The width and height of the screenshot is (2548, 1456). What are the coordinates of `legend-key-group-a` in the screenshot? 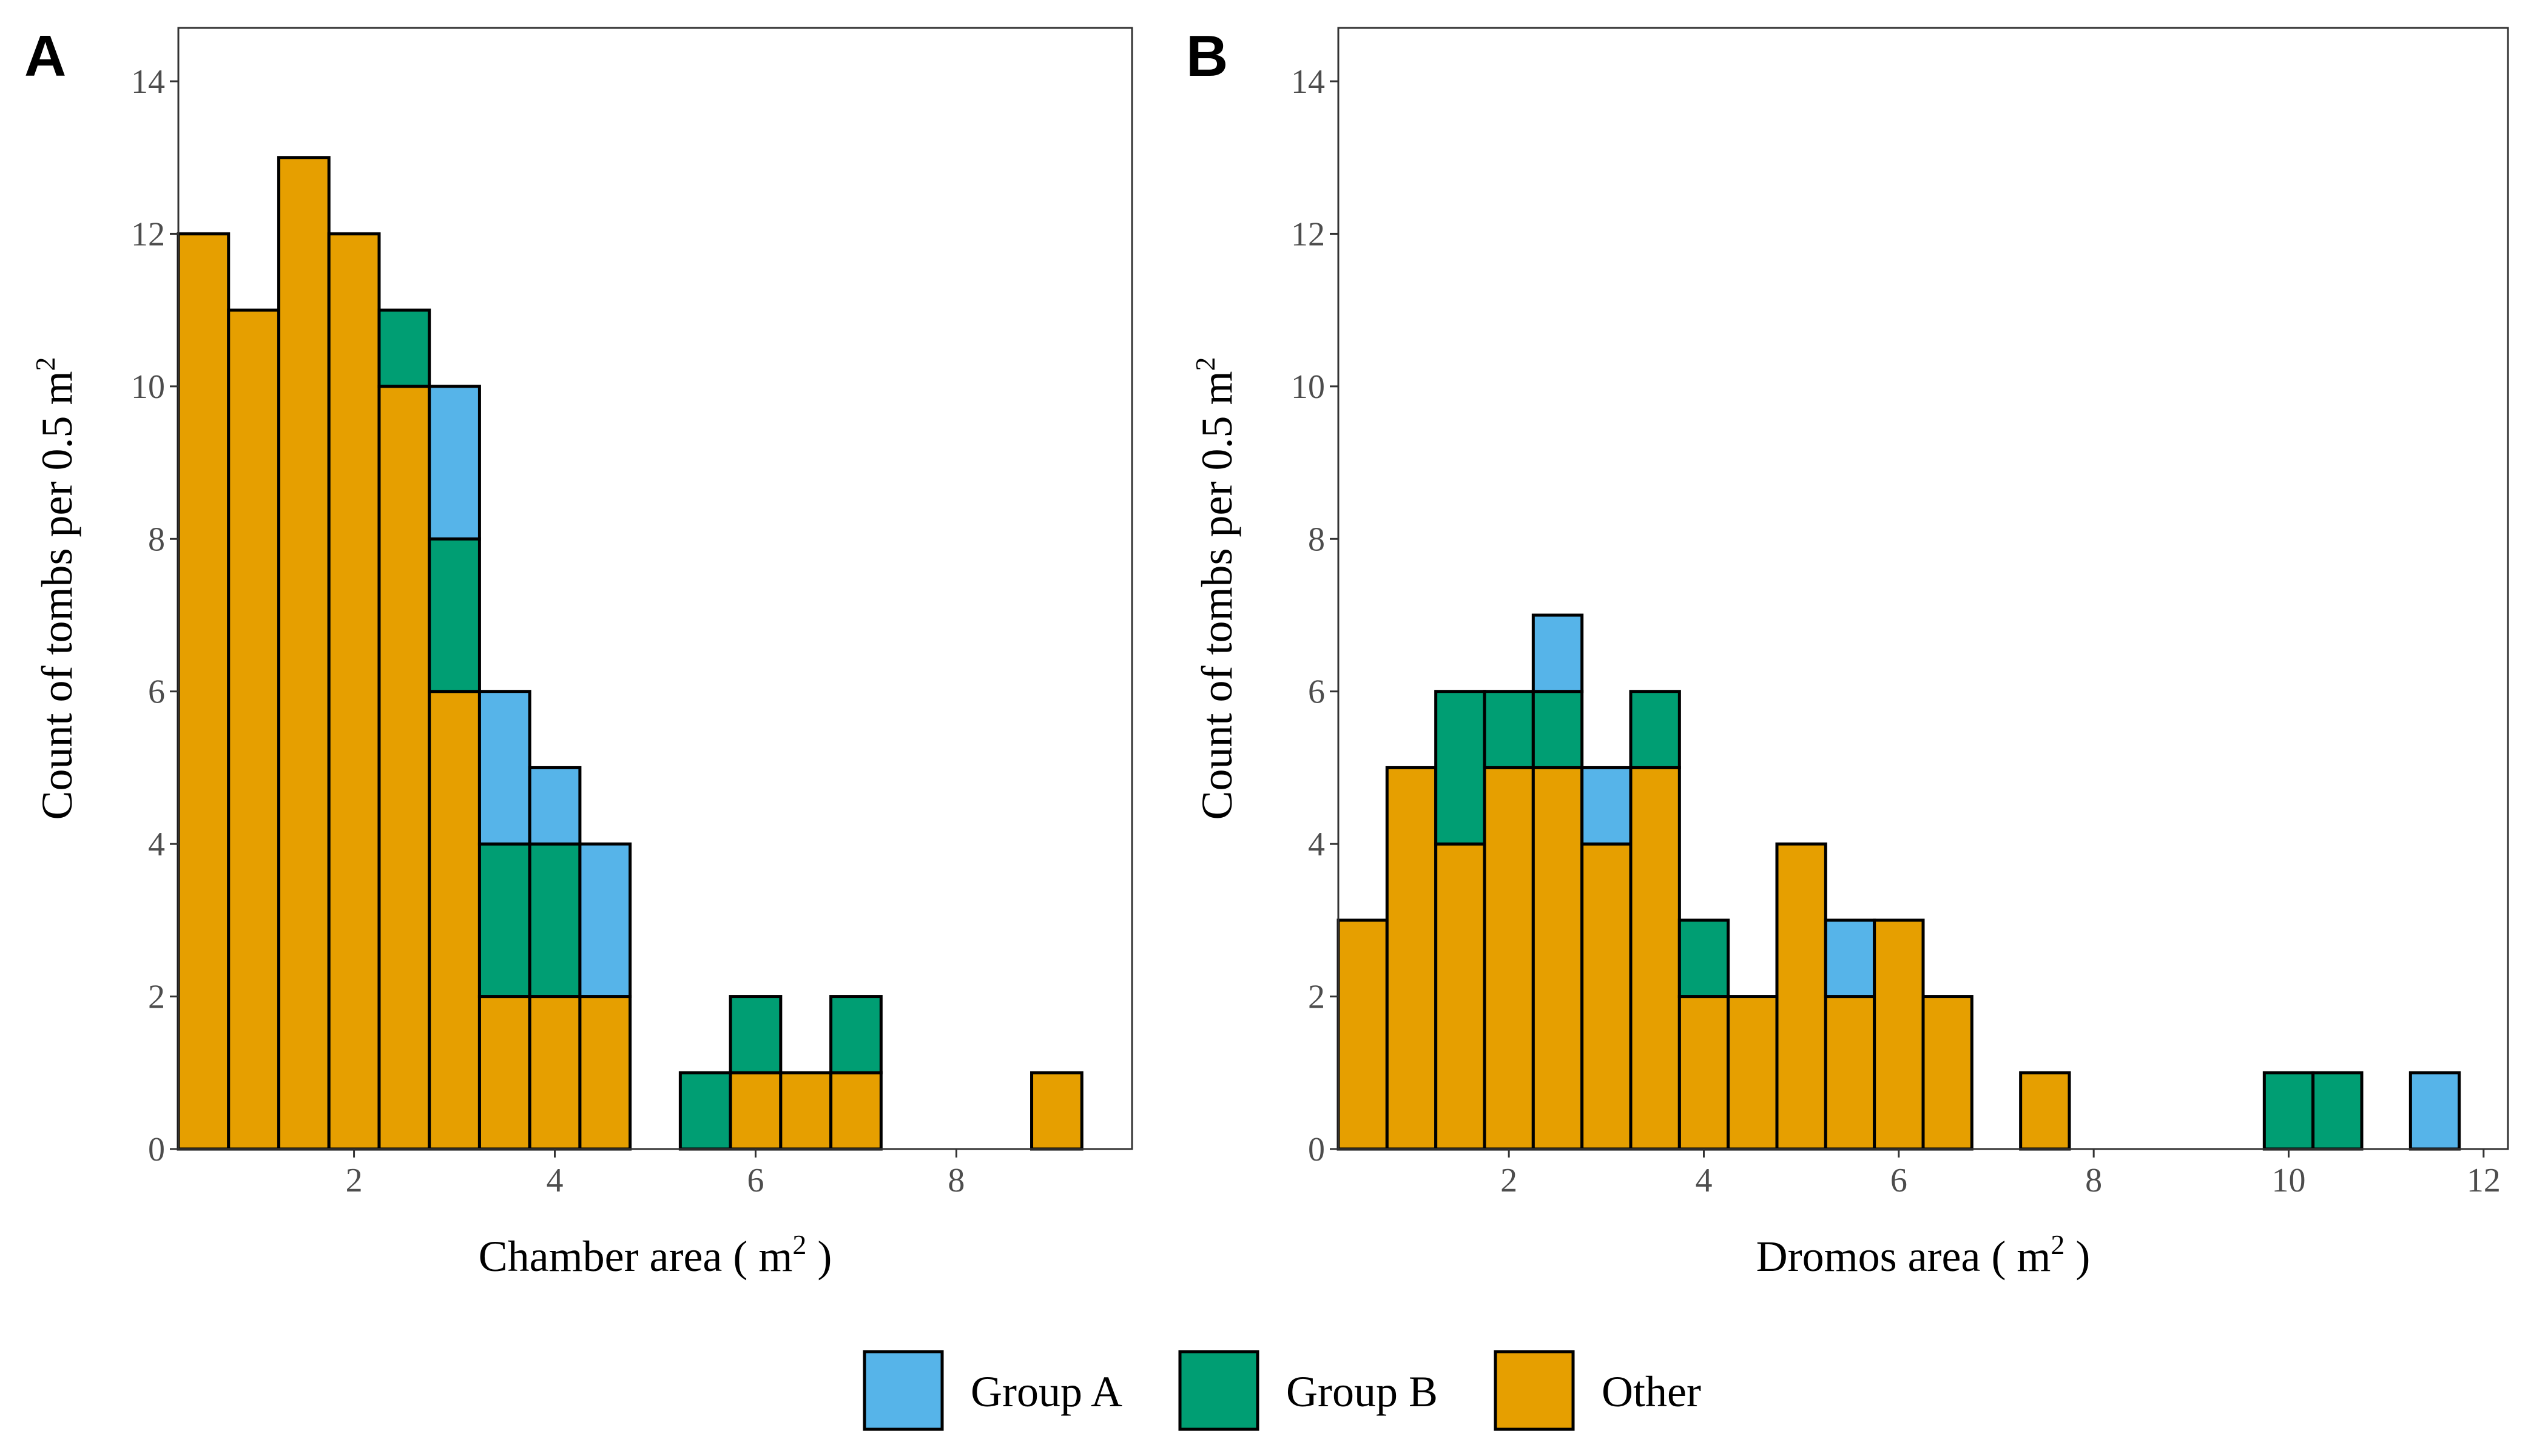 It's located at (903, 1390).